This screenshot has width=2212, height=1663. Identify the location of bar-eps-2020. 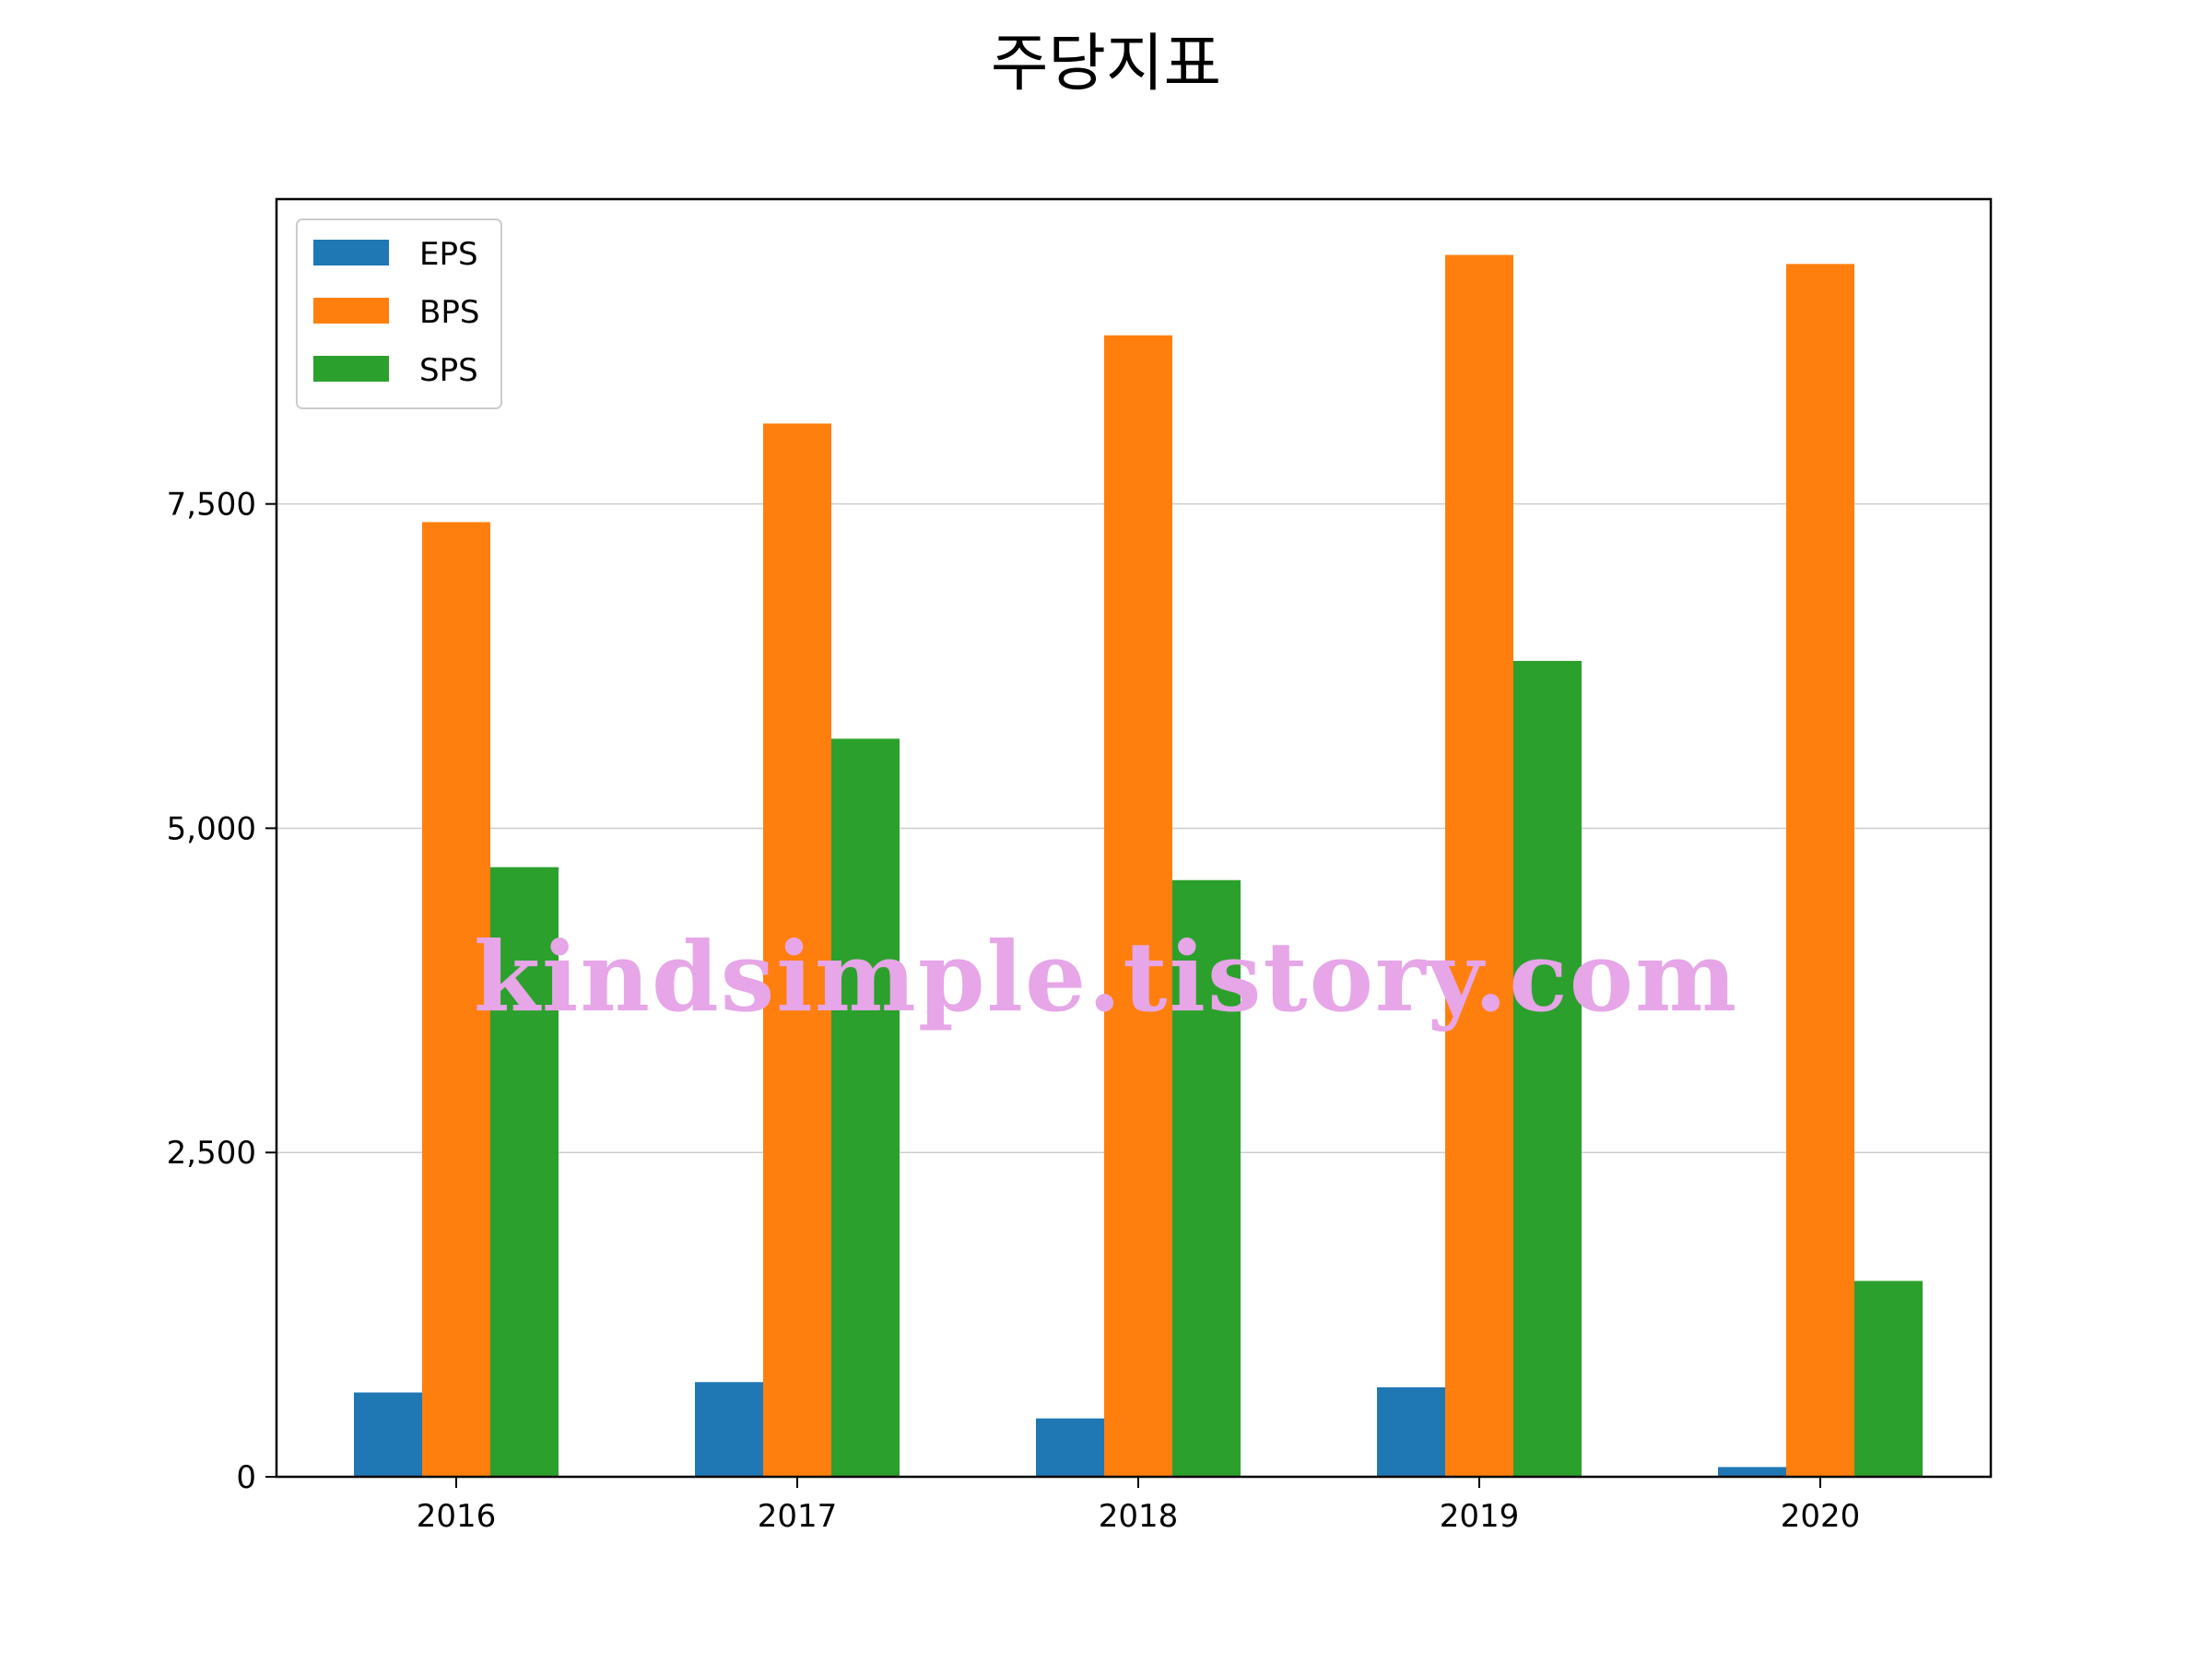
(1752, 1472).